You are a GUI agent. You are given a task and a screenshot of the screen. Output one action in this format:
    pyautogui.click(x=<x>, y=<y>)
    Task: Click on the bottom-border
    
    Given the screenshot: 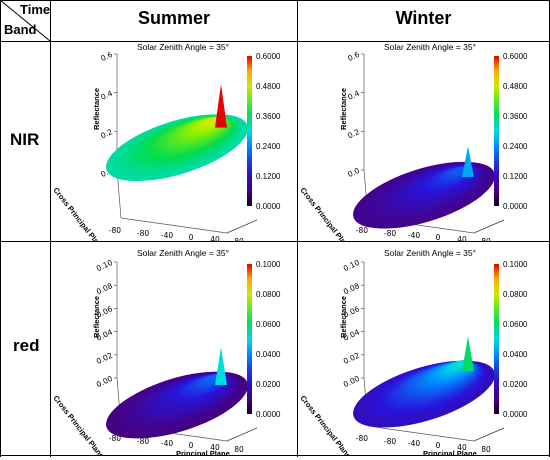 What is the action you would take?
    pyautogui.click(x=275, y=455)
    